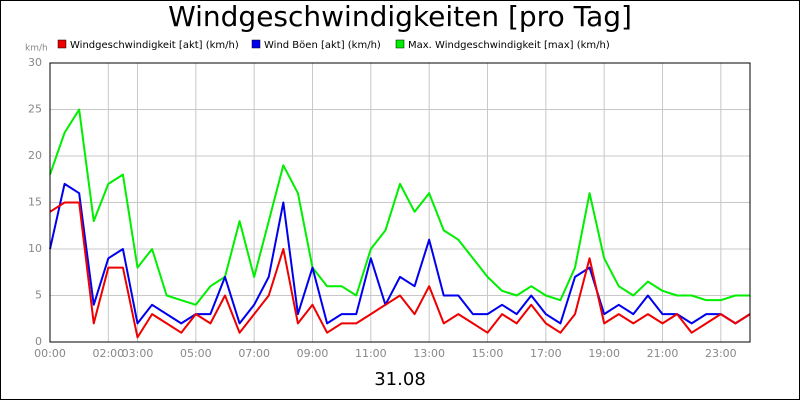 The image size is (800, 400). What do you see at coordinates (400, 379) in the screenshot?
I see `x-axis-label: 31.08` at bounding box center [400, 379].